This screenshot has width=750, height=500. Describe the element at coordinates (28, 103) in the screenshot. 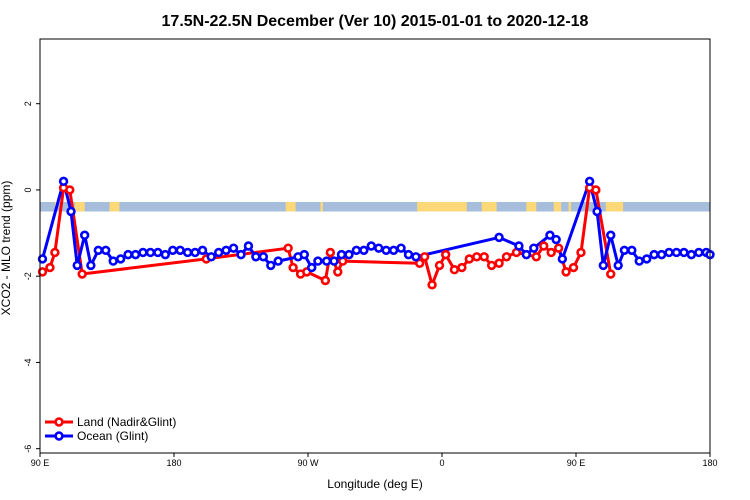

I see `y-tick-label: 2` at that location.